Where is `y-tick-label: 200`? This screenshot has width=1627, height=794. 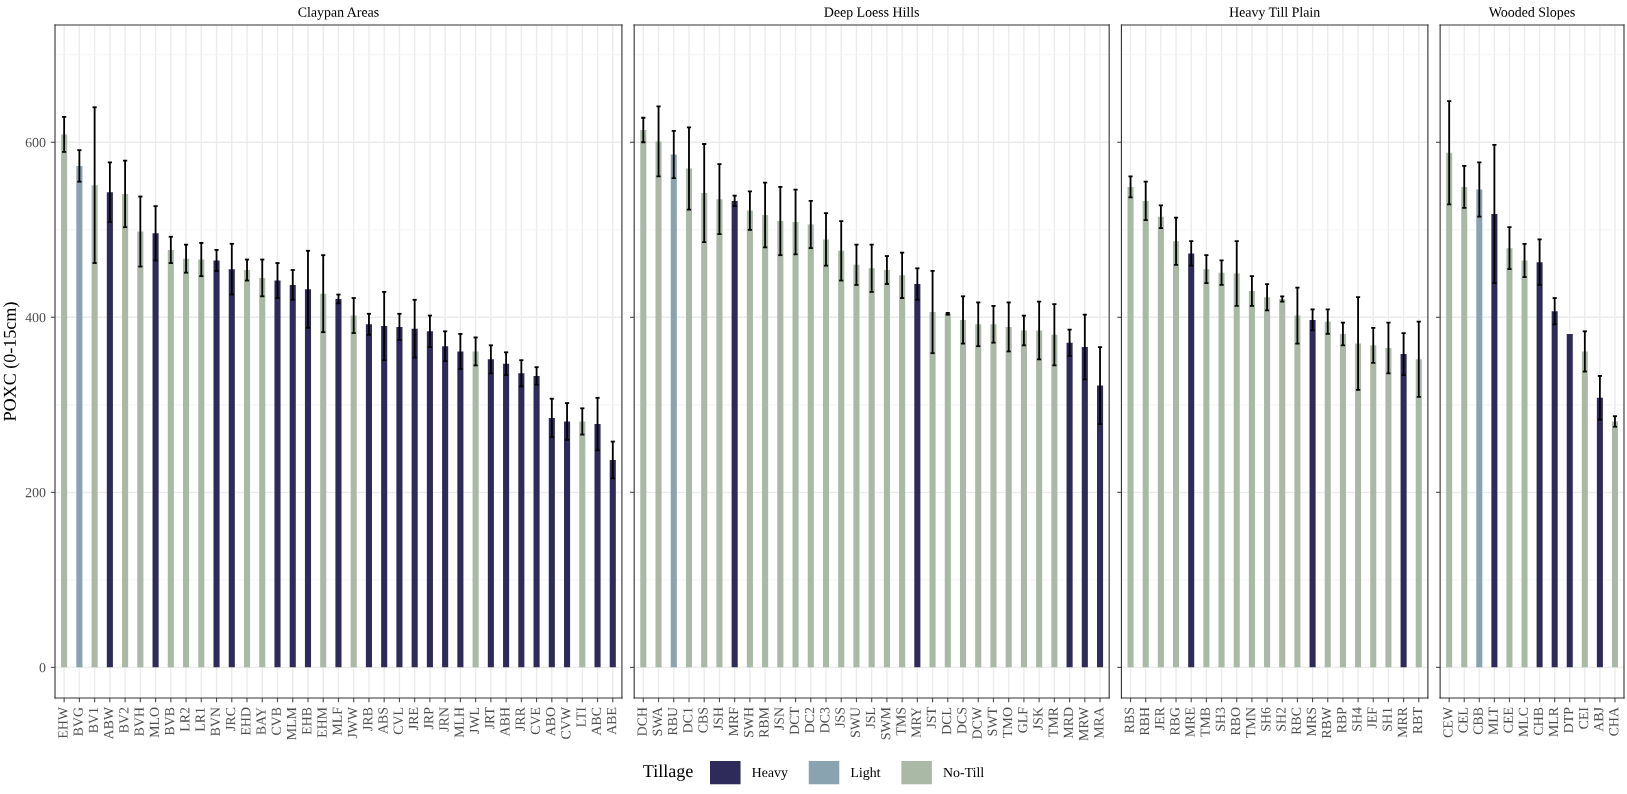 y-tick-label: 200 is located at coordinates (35, 492).